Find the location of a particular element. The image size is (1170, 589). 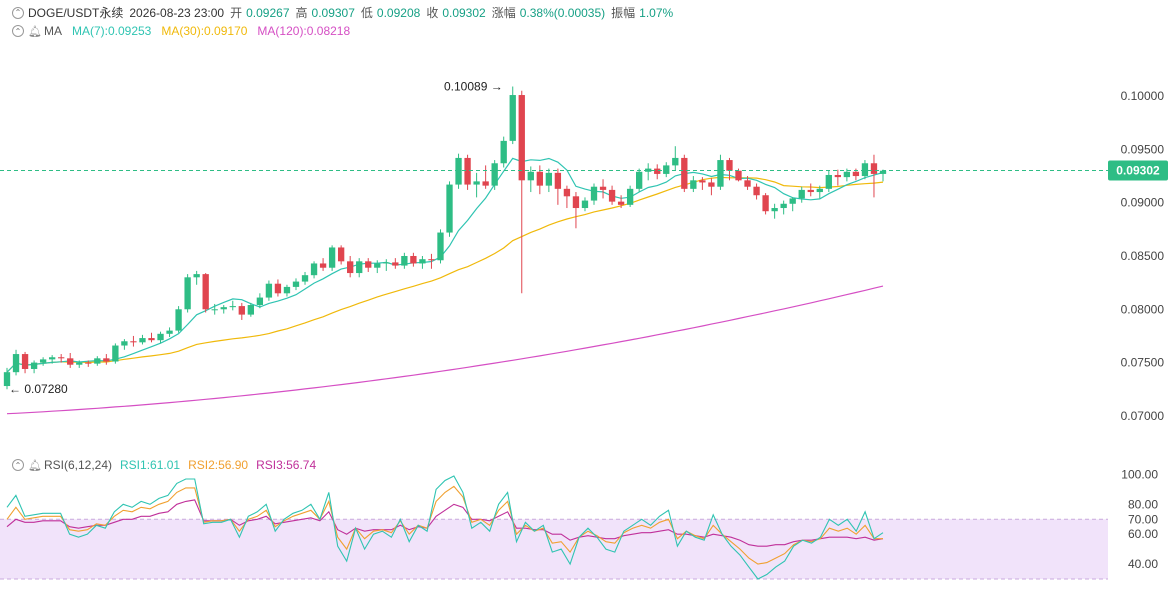

rsi-alert-bell-icon: 🔔︎ is located at coordinates (35, 465).